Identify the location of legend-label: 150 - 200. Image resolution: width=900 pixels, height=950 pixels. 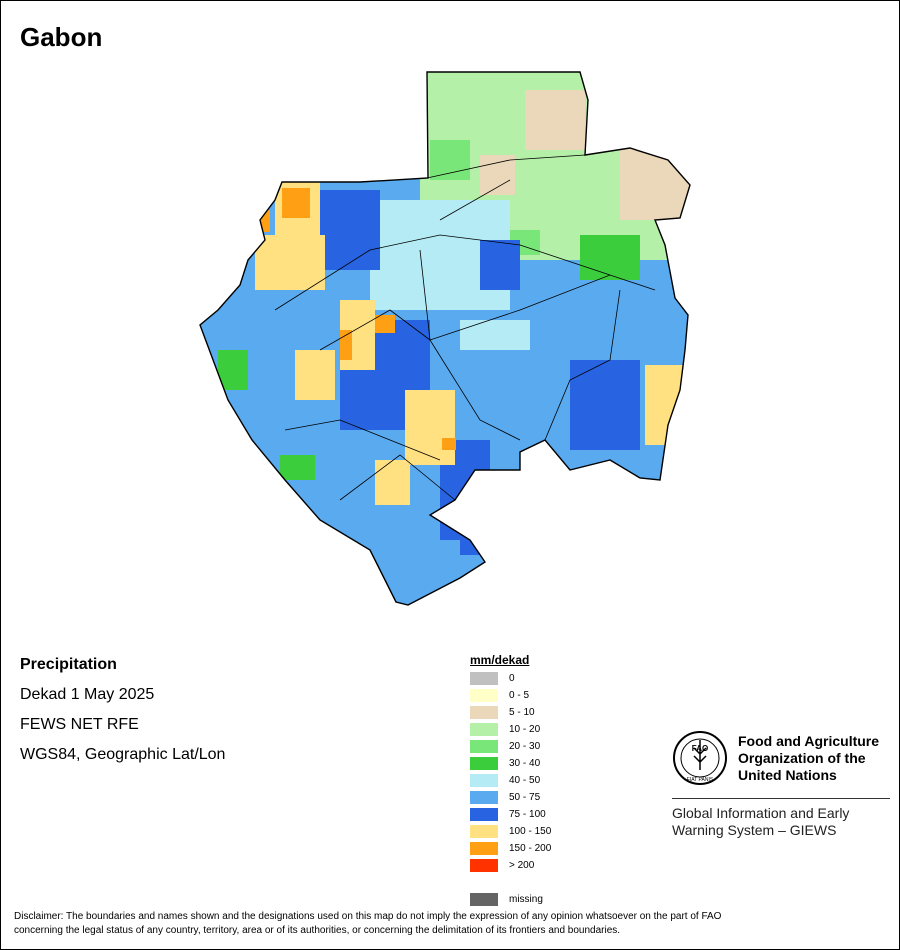
(530, 848).